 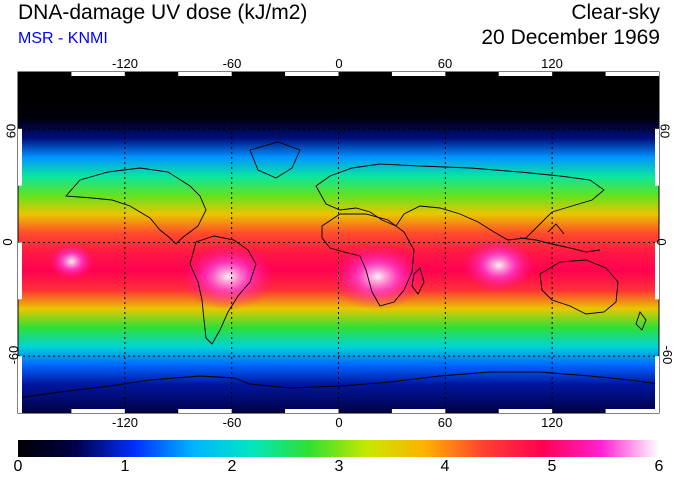 What do you see at coordinates (615, 12) in the screenshot?
I see `sky-condition: Clear-sky` at bounding box center [615, 12].